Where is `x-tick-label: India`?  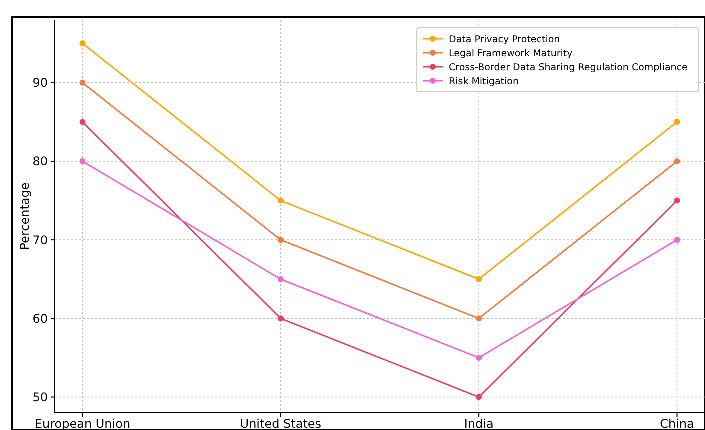 x-tick-label: India is located at coordinates (479, 423).